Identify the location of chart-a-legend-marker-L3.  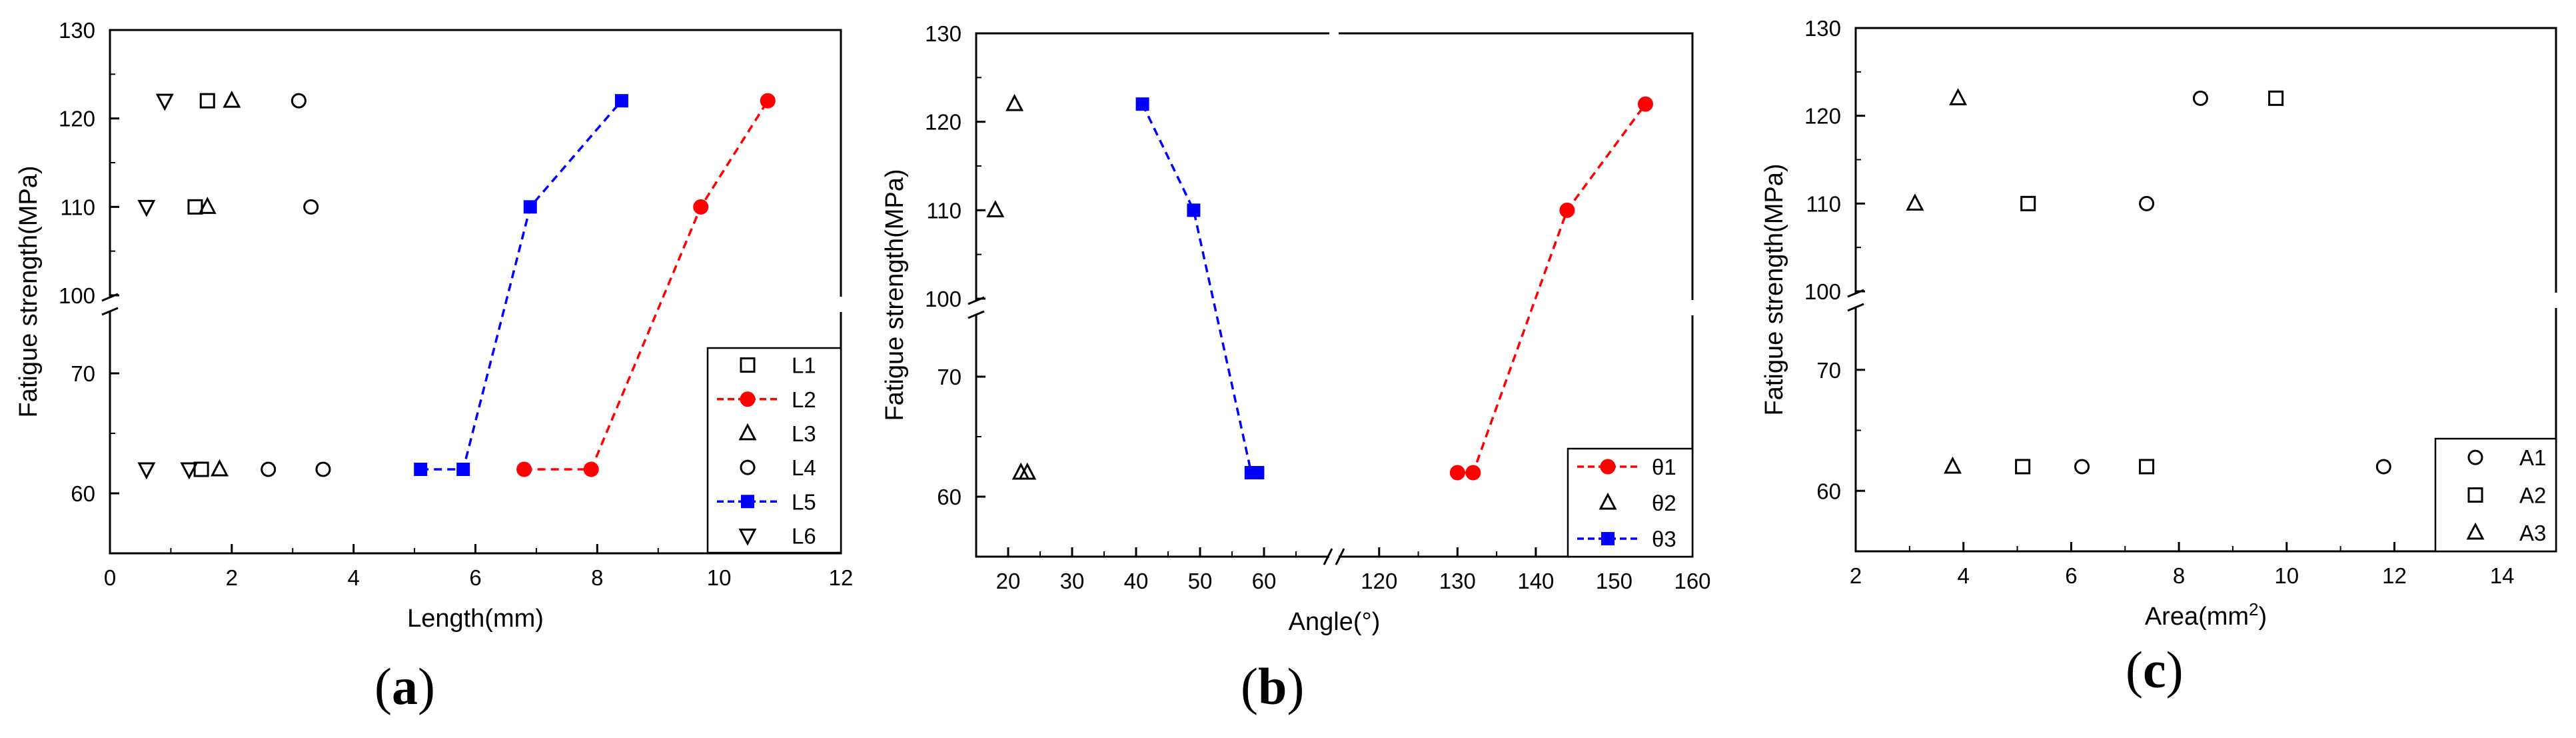
(747, 432).